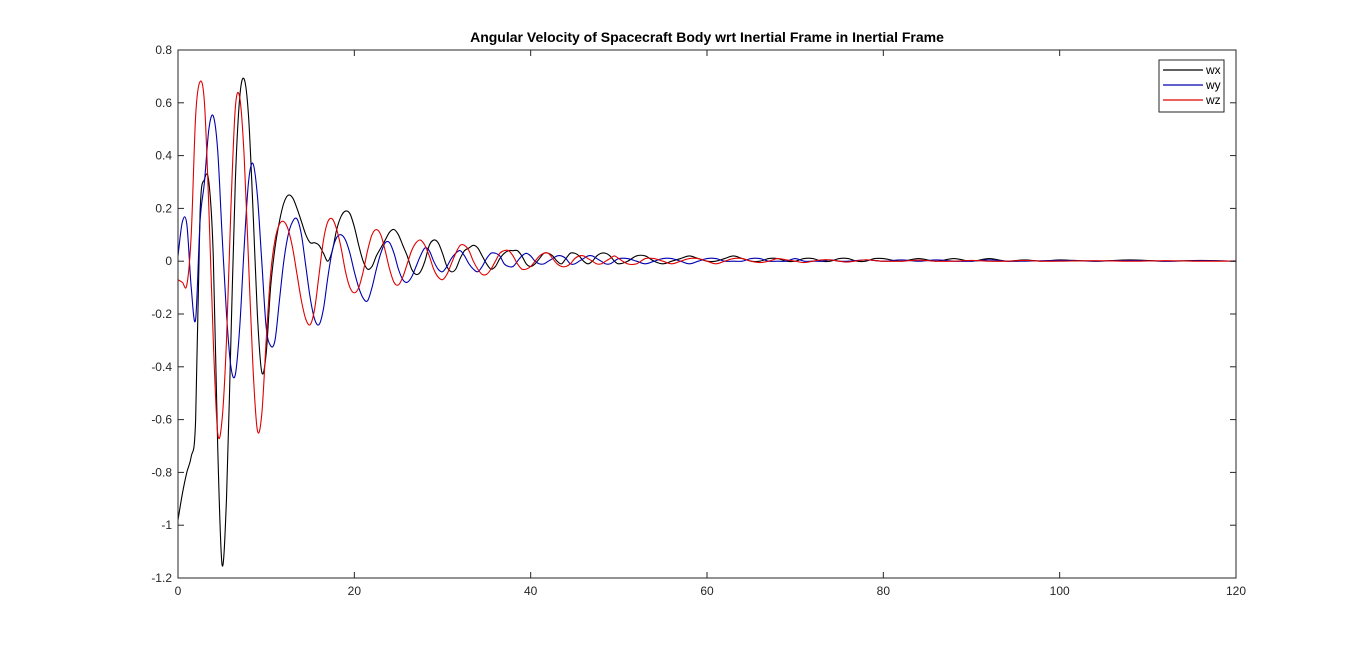 Image resolution: width=1366 pixels, height=651 pixels. I want to click on x-tick-label: 80, so click(884, 591).